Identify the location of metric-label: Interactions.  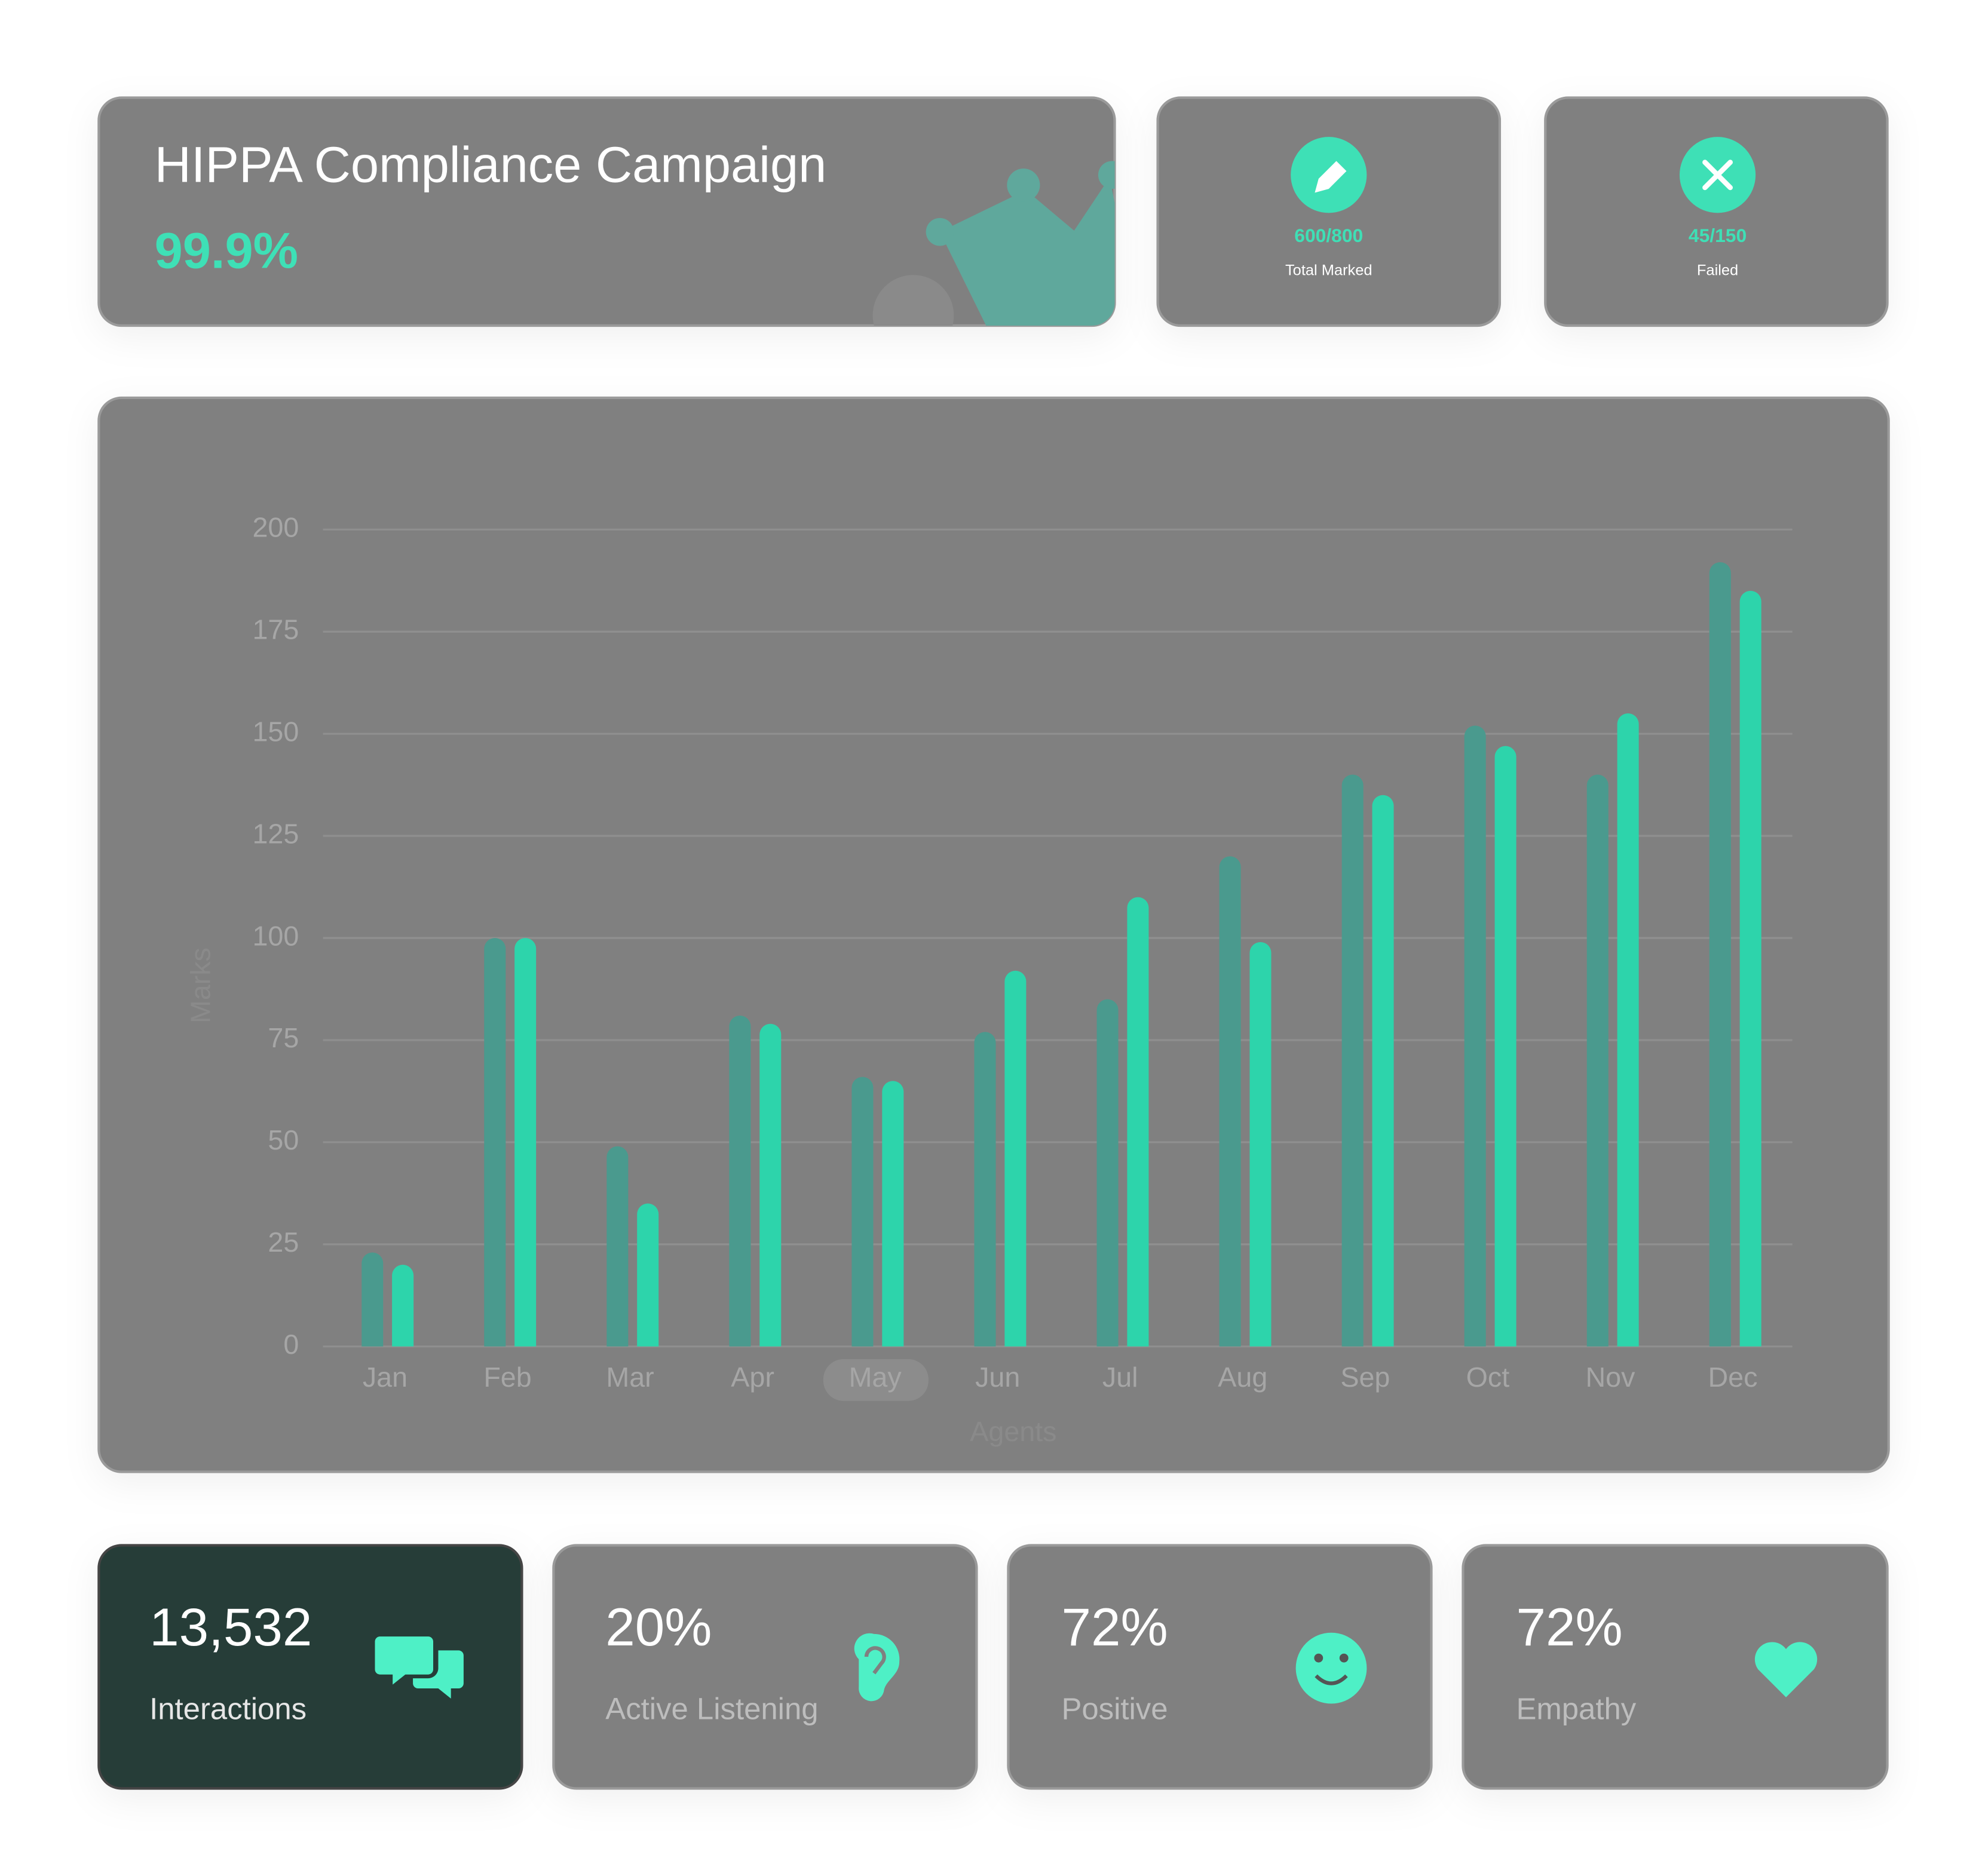
(228, 1709).